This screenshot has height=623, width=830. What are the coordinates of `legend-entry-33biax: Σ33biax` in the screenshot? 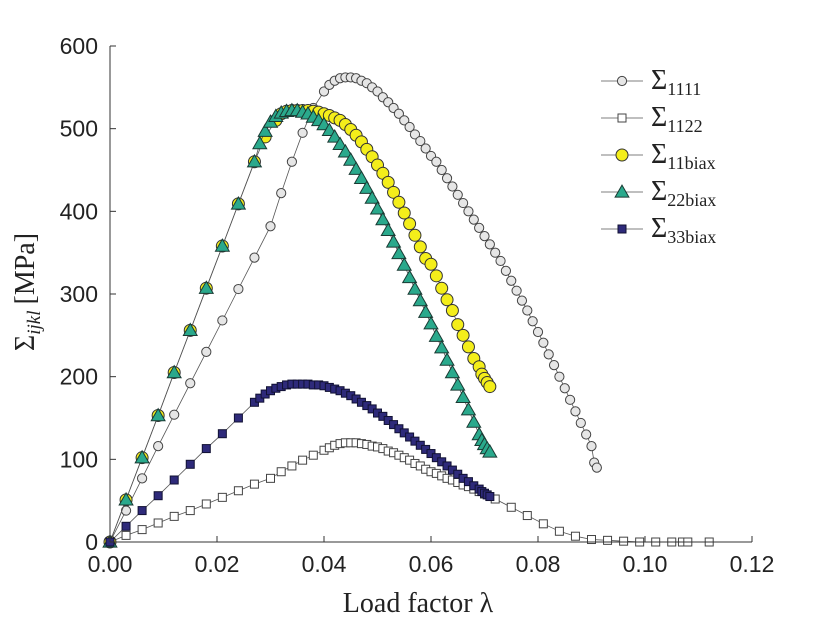 It's located at (658, 230).